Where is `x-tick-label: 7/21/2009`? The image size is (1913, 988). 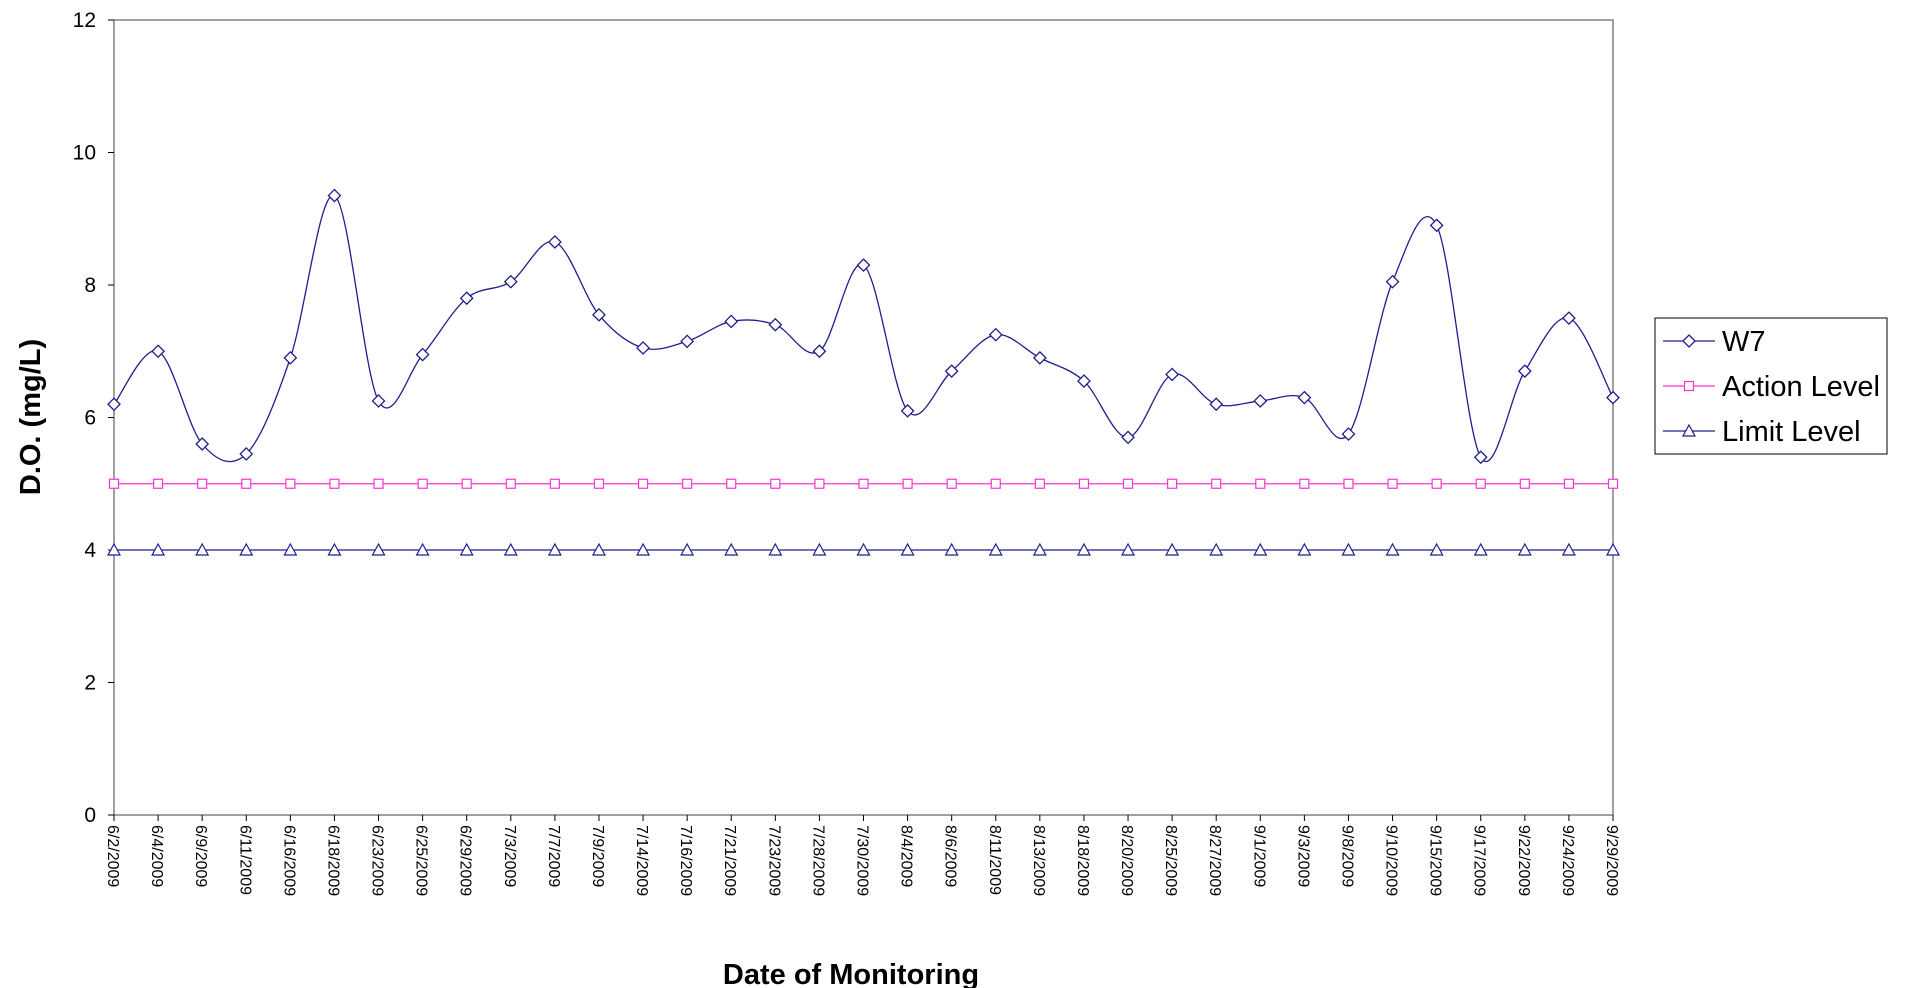 x-tick-label: 7/21/2009 is located at coordinates (729, 860).